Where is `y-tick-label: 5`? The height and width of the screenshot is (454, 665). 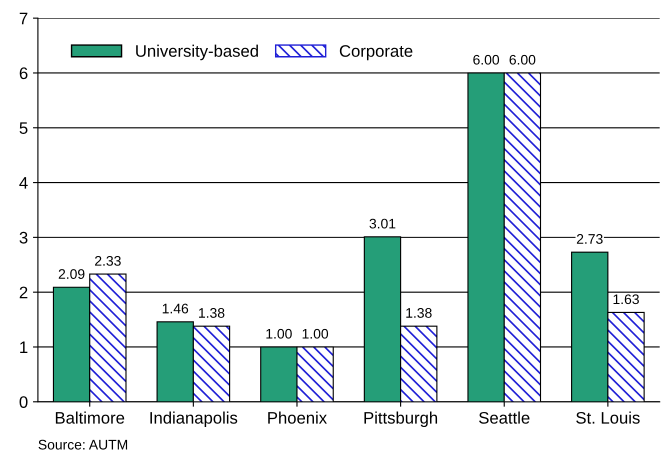
y-tick-label: 5 is located at coordinates (24, 128).